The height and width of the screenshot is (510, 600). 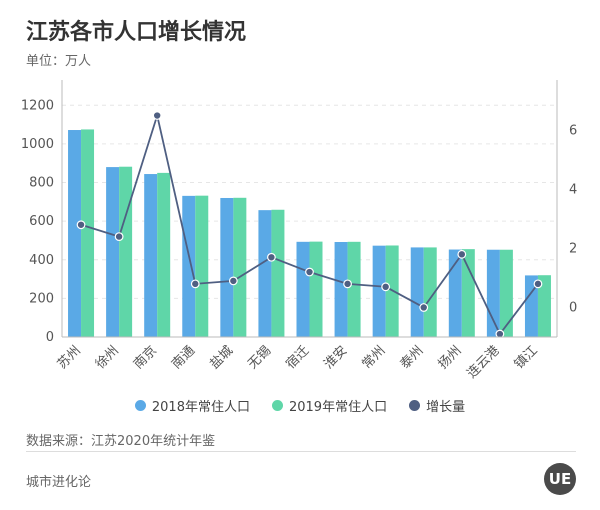 I want to click on y-tick-label: 1000, so click(x=37, y=144).